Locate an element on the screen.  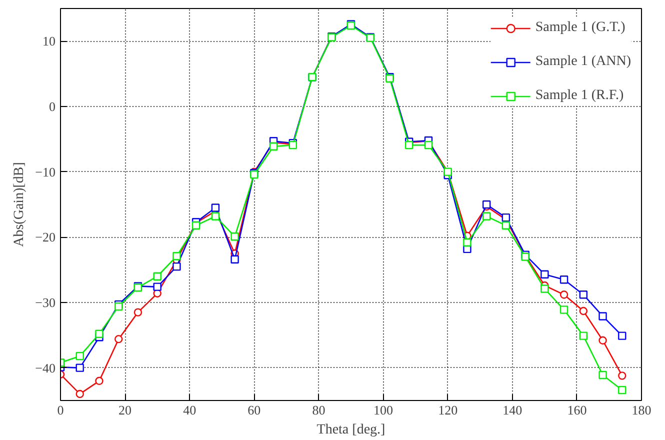
x-tick-label: 140 is located at coordinates (512, 410).